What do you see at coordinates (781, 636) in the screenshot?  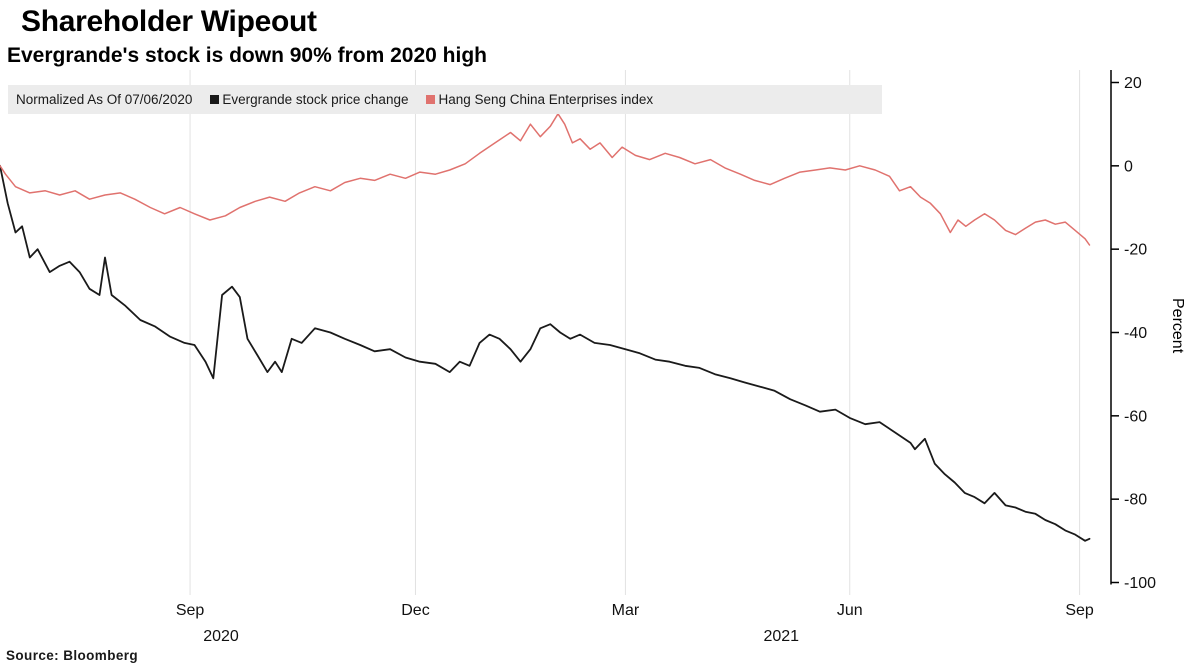 I see `x-year-label: 2021` at bounding box center [781, 636].